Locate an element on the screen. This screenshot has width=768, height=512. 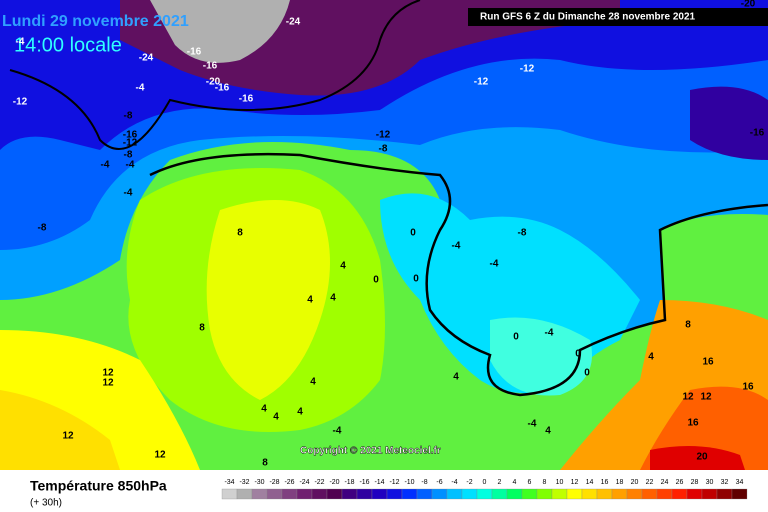
hot-zone is located at coordinates (697, 458).